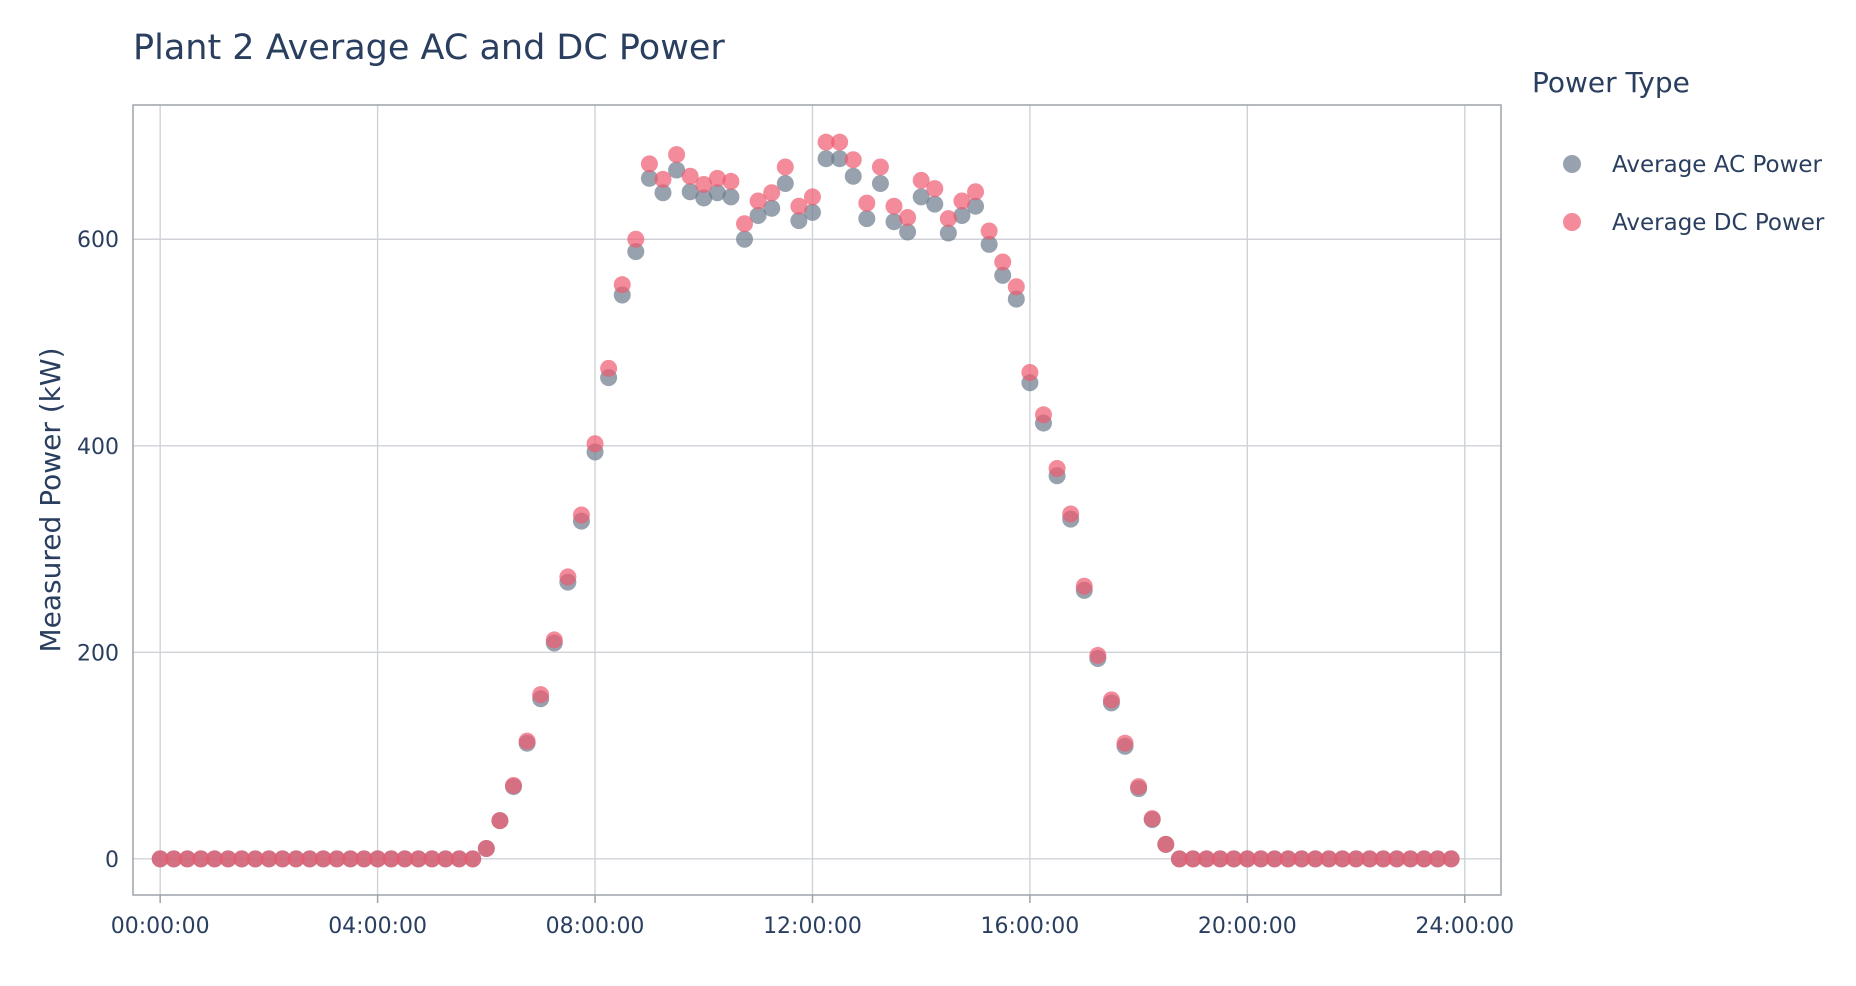  Describe the element at coordinates (1693, 165) in the screenshot. I see `legend-item: Average AC Power` at that location.